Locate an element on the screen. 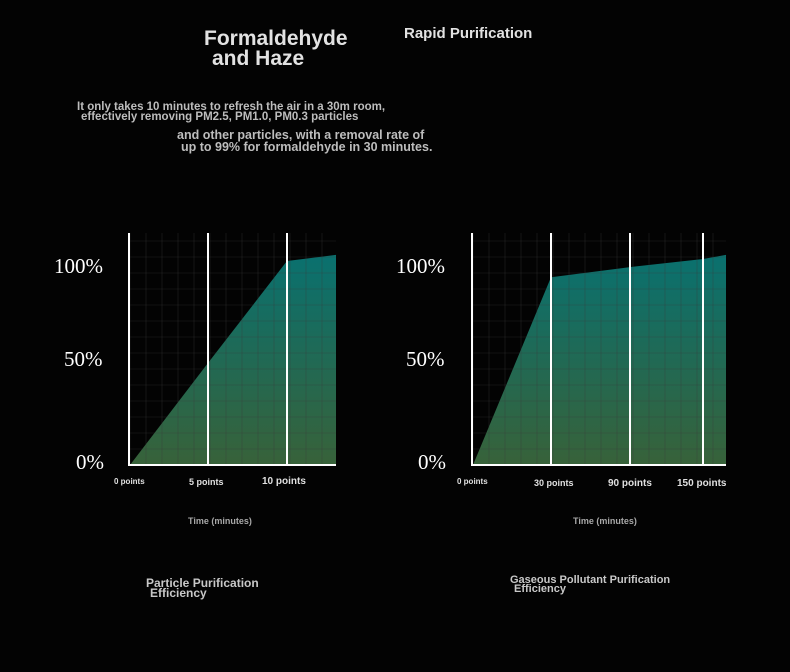  x-tick-90: 90 points is located at coordinates (630, 483).